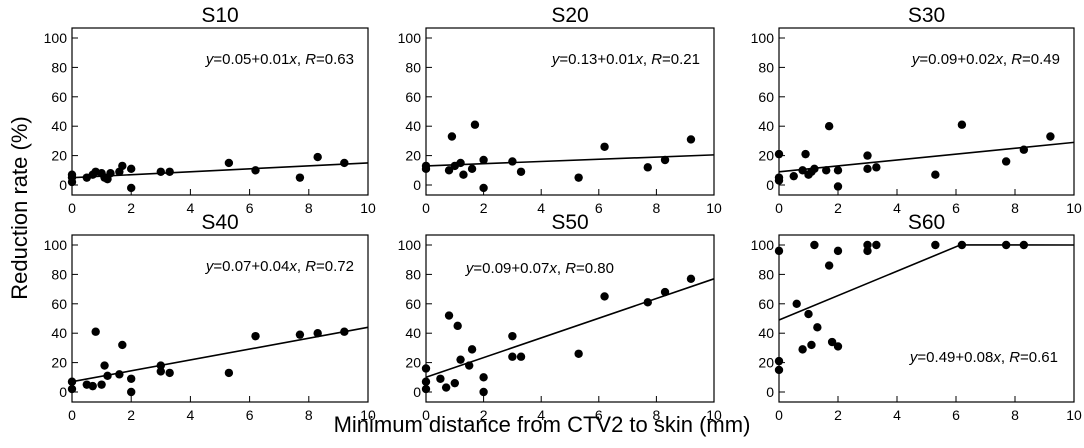 The image size is (1084, 448). What do you see at coordinates (279, 266) in the screenshot?
I see `regression-equation: y=0.07+0.04x, R=0.72` at bounding box center [279, 266].